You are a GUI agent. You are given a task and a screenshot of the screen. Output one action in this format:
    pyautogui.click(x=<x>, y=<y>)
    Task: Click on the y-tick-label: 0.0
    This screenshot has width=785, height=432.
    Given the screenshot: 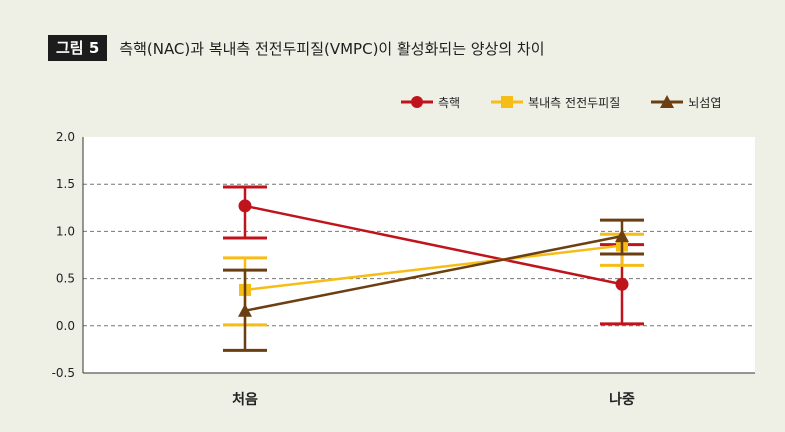 What is the action you would take?
    pyautogui.click(x=65, y=326)
    